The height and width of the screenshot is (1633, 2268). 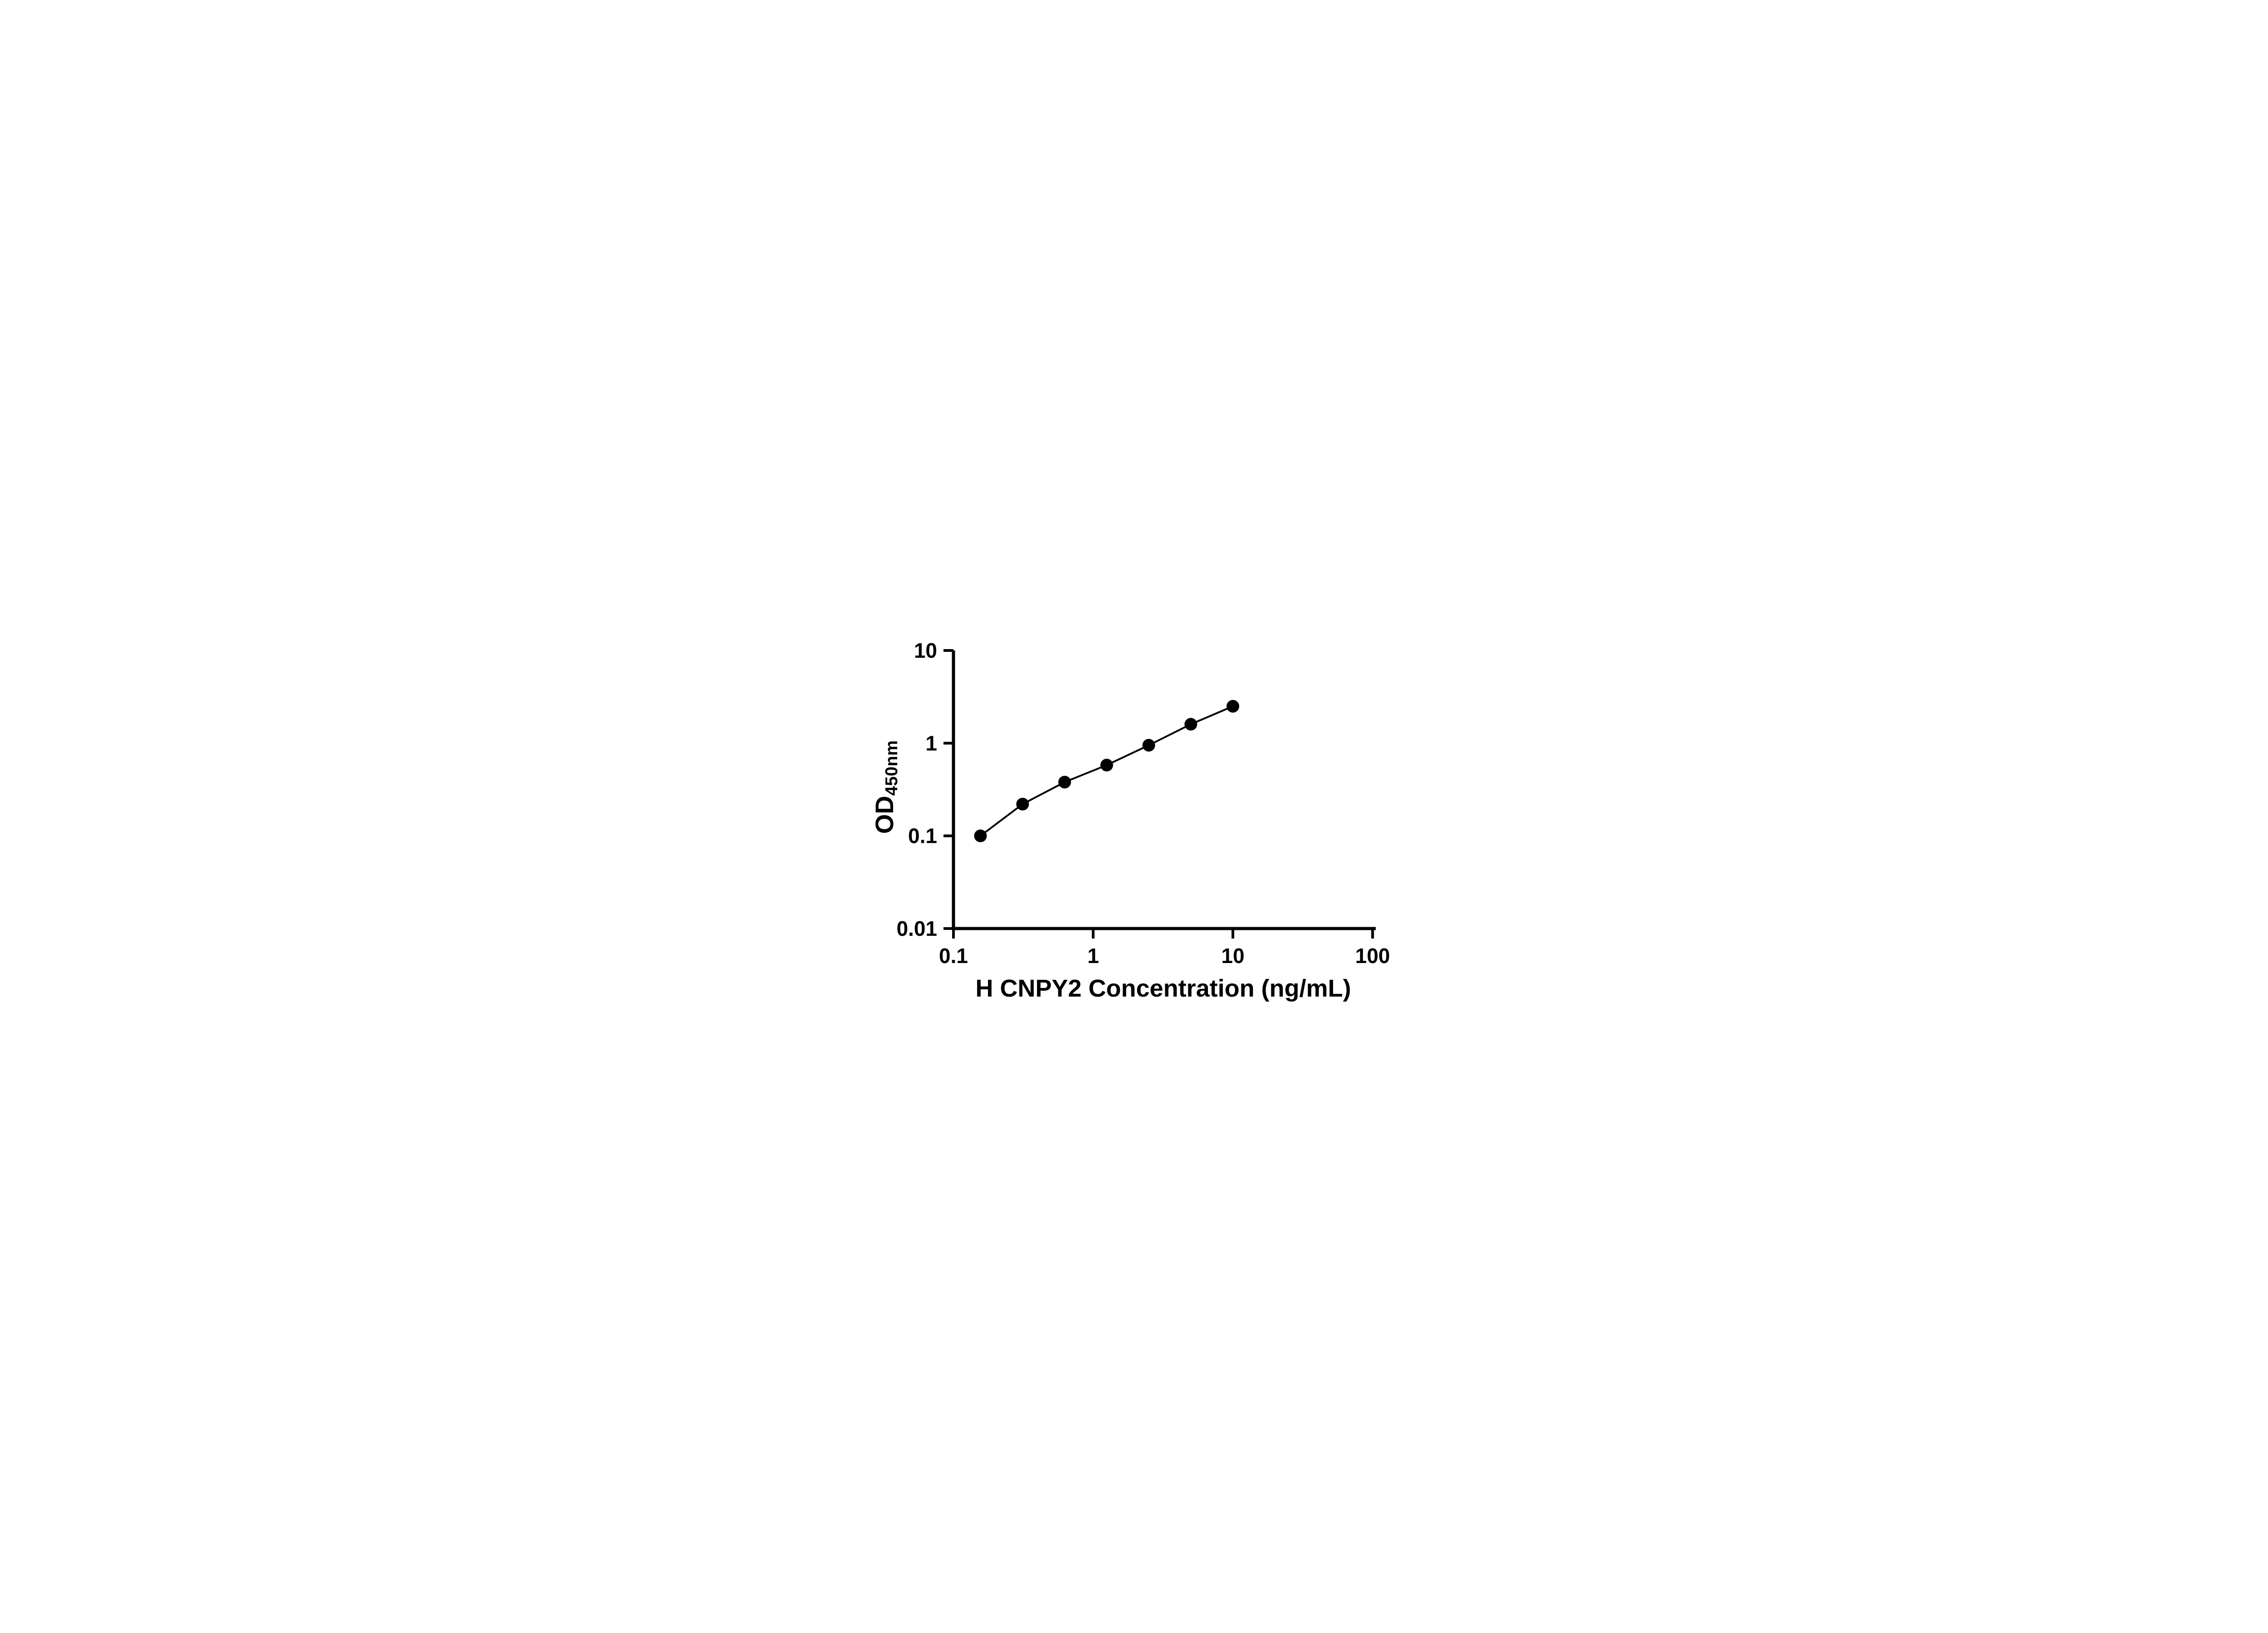 I want to click on y-tick-label: 0.1, so click(x=923, y=836).